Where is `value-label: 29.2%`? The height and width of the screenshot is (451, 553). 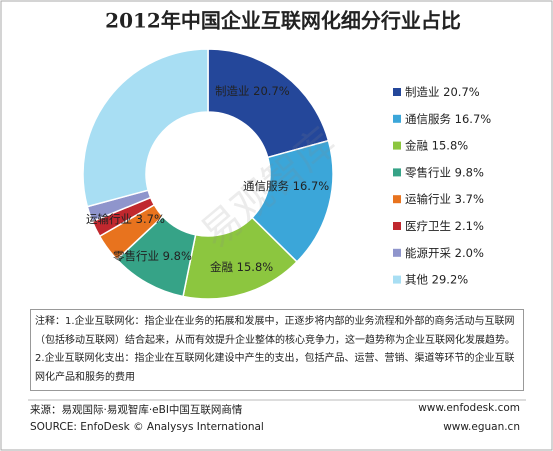
value-label: 29.2% is located at coordinates (450, 279).